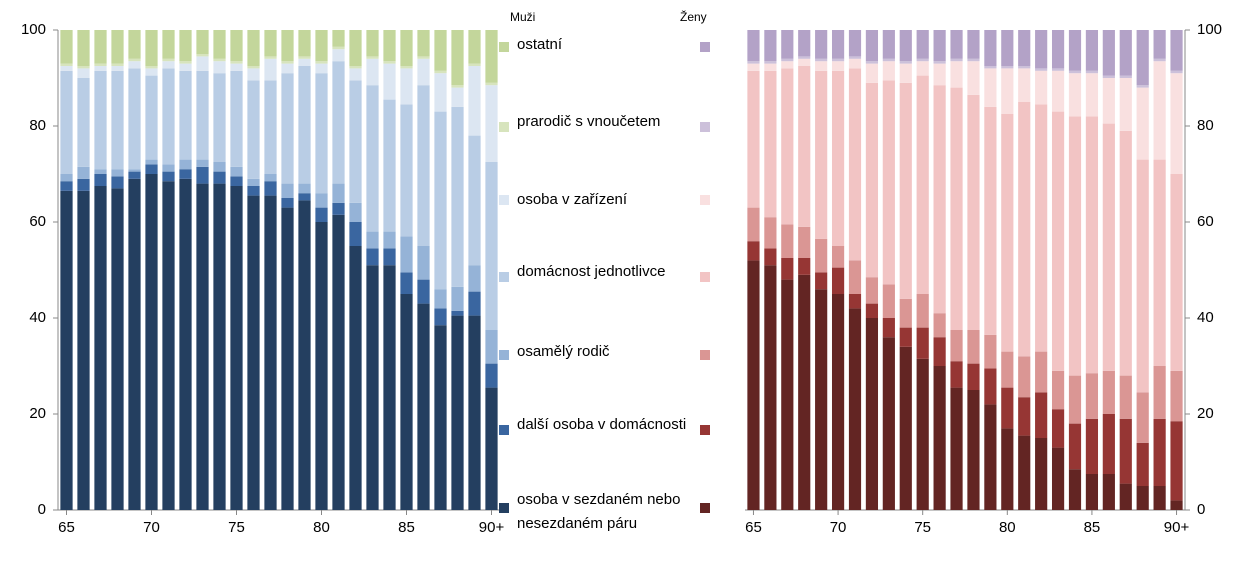 The height and width of the screenshot is (561, 1242). What do you see at coordinates (151, 527) in the screenshot?
I see `x-tick-label: 70` at bounding box center [151, 527].